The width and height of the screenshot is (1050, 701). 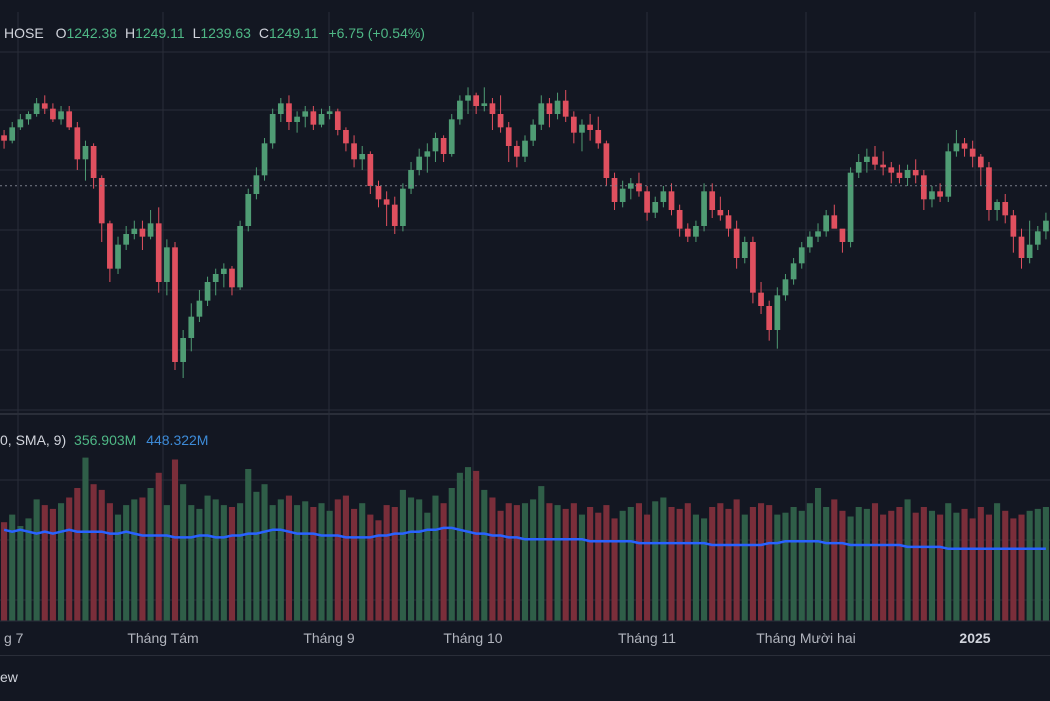 What do you see at coordinates (9, 677) in the screenshot?
I see `bottom-toolbar-text: ew` at bounding box center [9, 677].